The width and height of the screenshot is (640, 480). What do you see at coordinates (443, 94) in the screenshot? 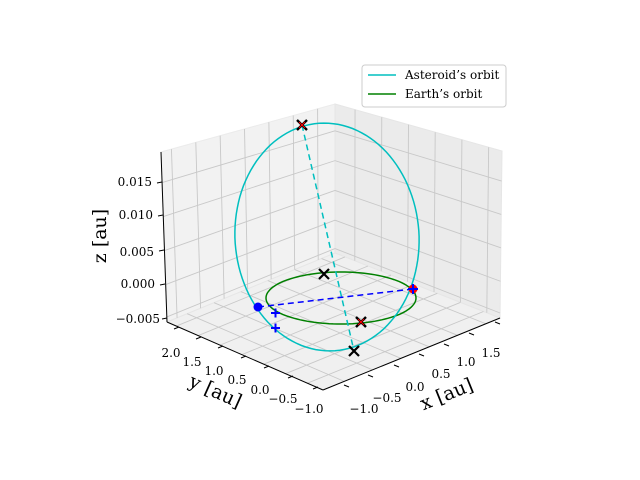
I see `legend-label-earth: Earth’s orbit` at bounding box center [443, 94].